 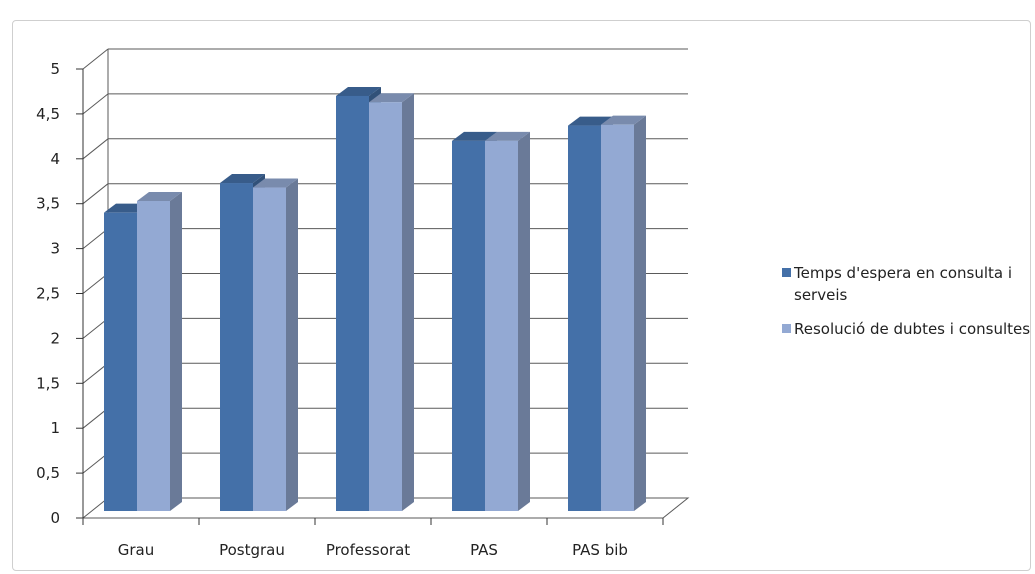 I want to click on legend-label: Temps d'espera en consulta i serveis, so click(x=903, y=284).